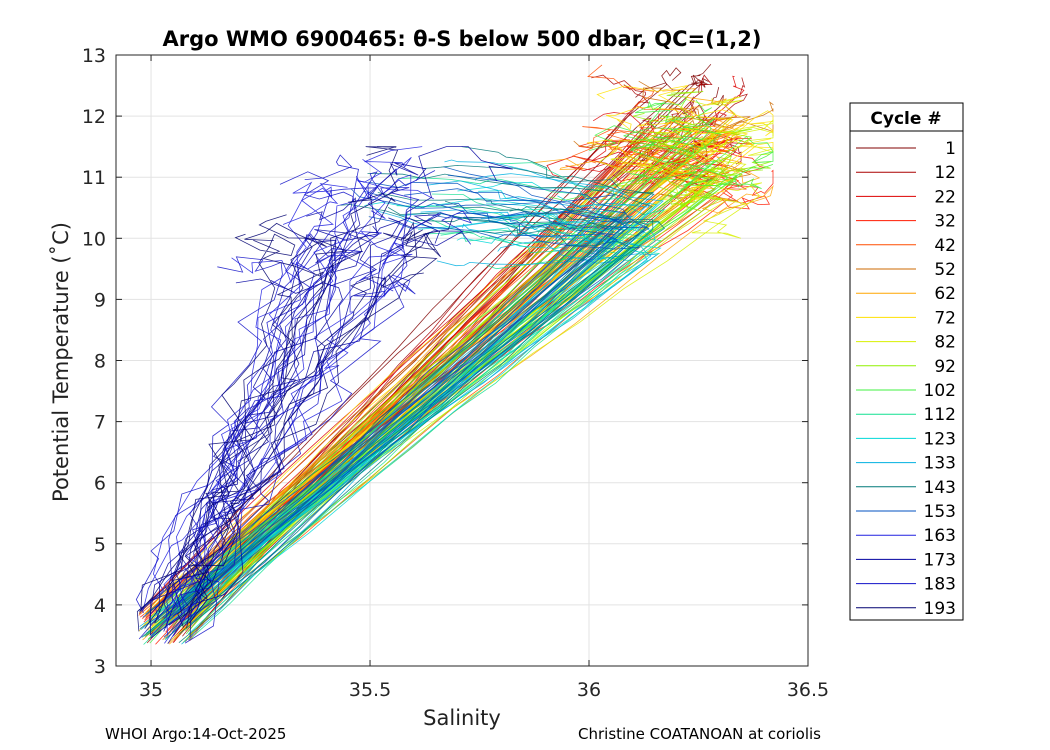 The height and width of the screenshot is (750, 1050). I want to click on y-axis-label: Potential Temperature (˚C), so click(61, 362).